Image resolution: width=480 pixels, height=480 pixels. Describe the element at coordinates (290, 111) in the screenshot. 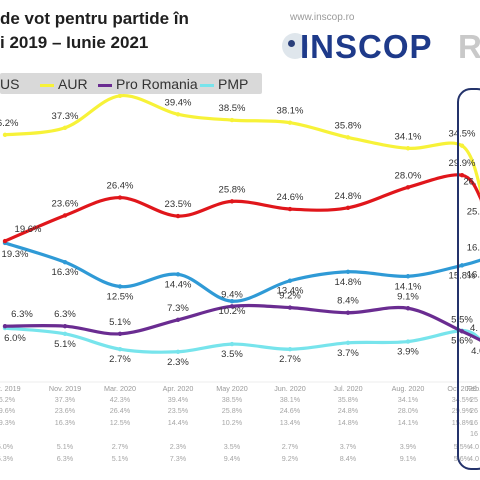

I see `data-label-yellow-5: 38.1%` at that location.